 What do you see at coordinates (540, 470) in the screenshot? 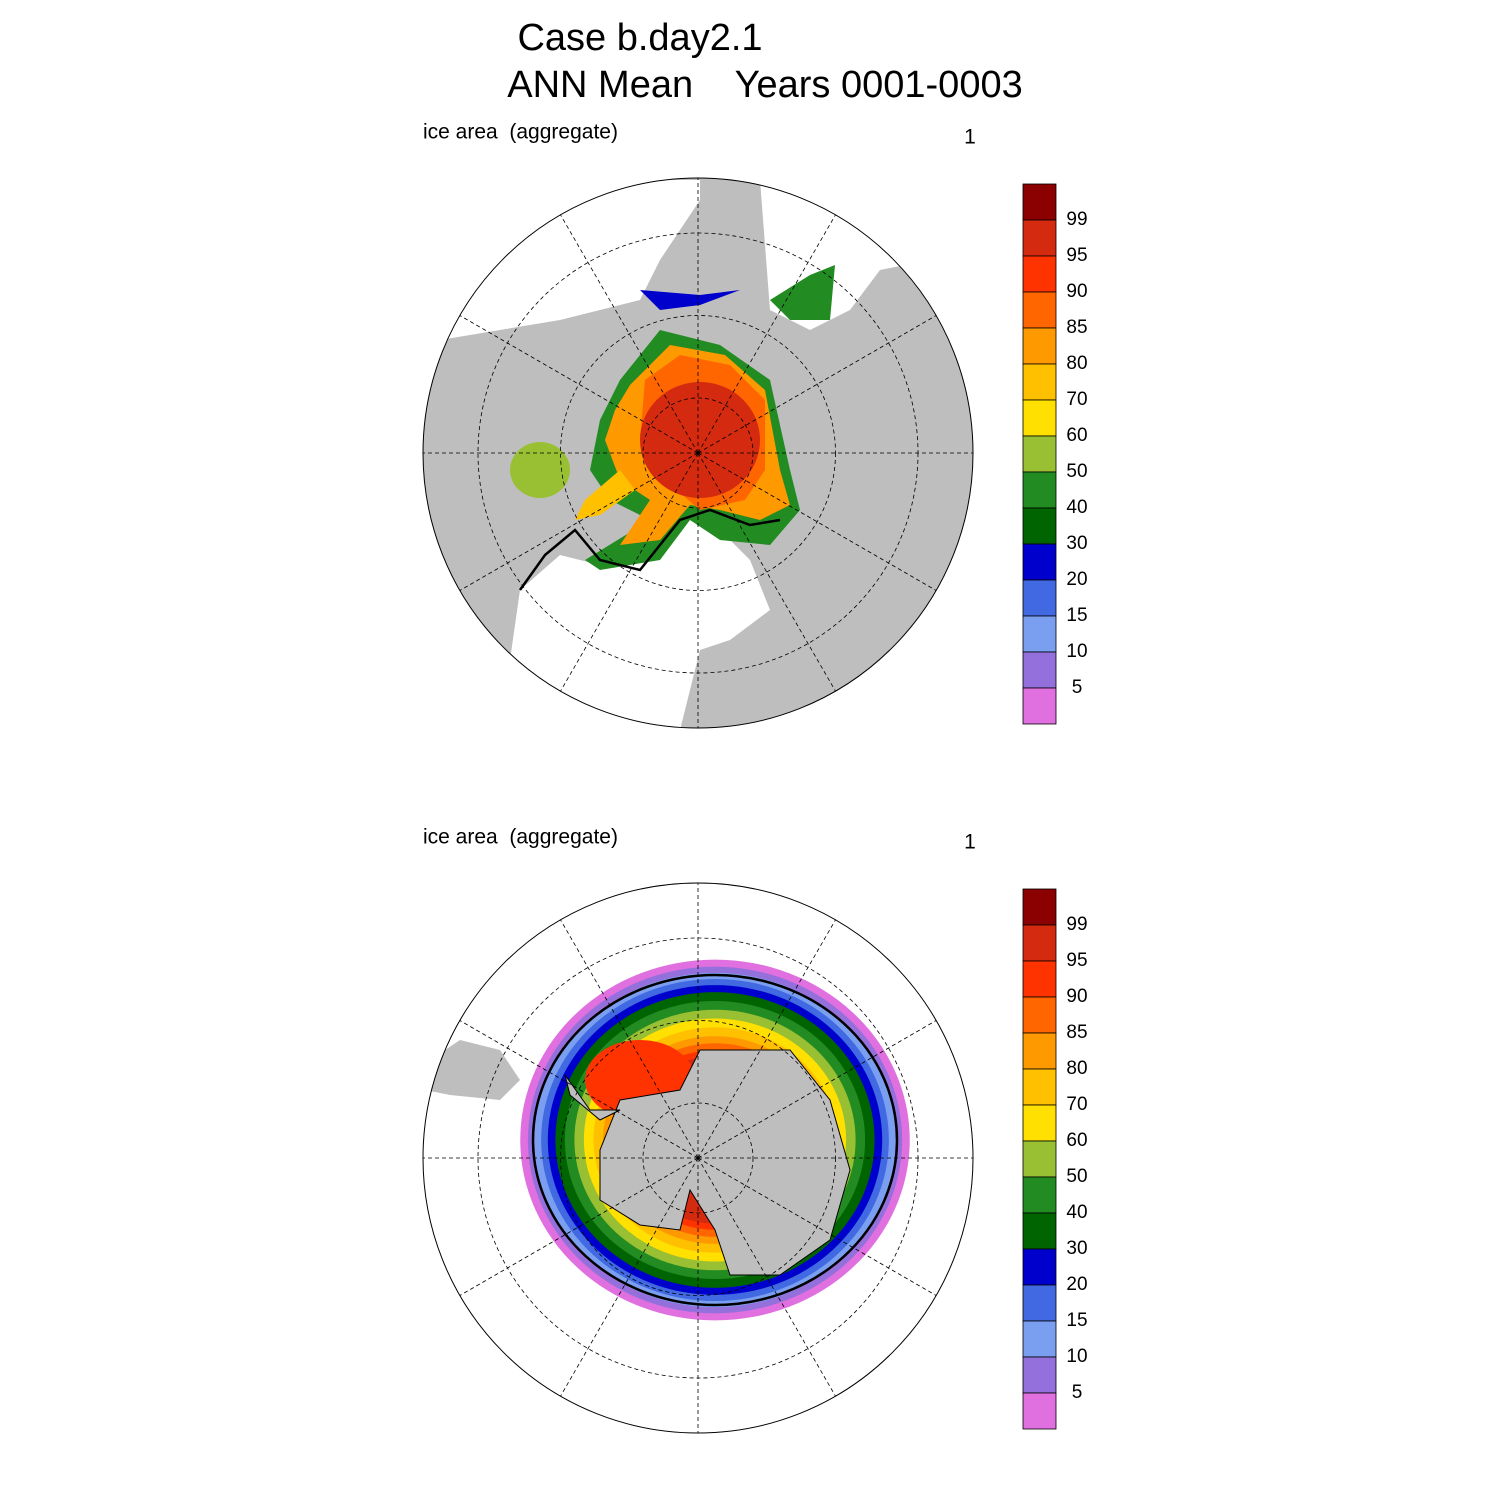
I see `ice-hudson` at bounding box center [540, 470].